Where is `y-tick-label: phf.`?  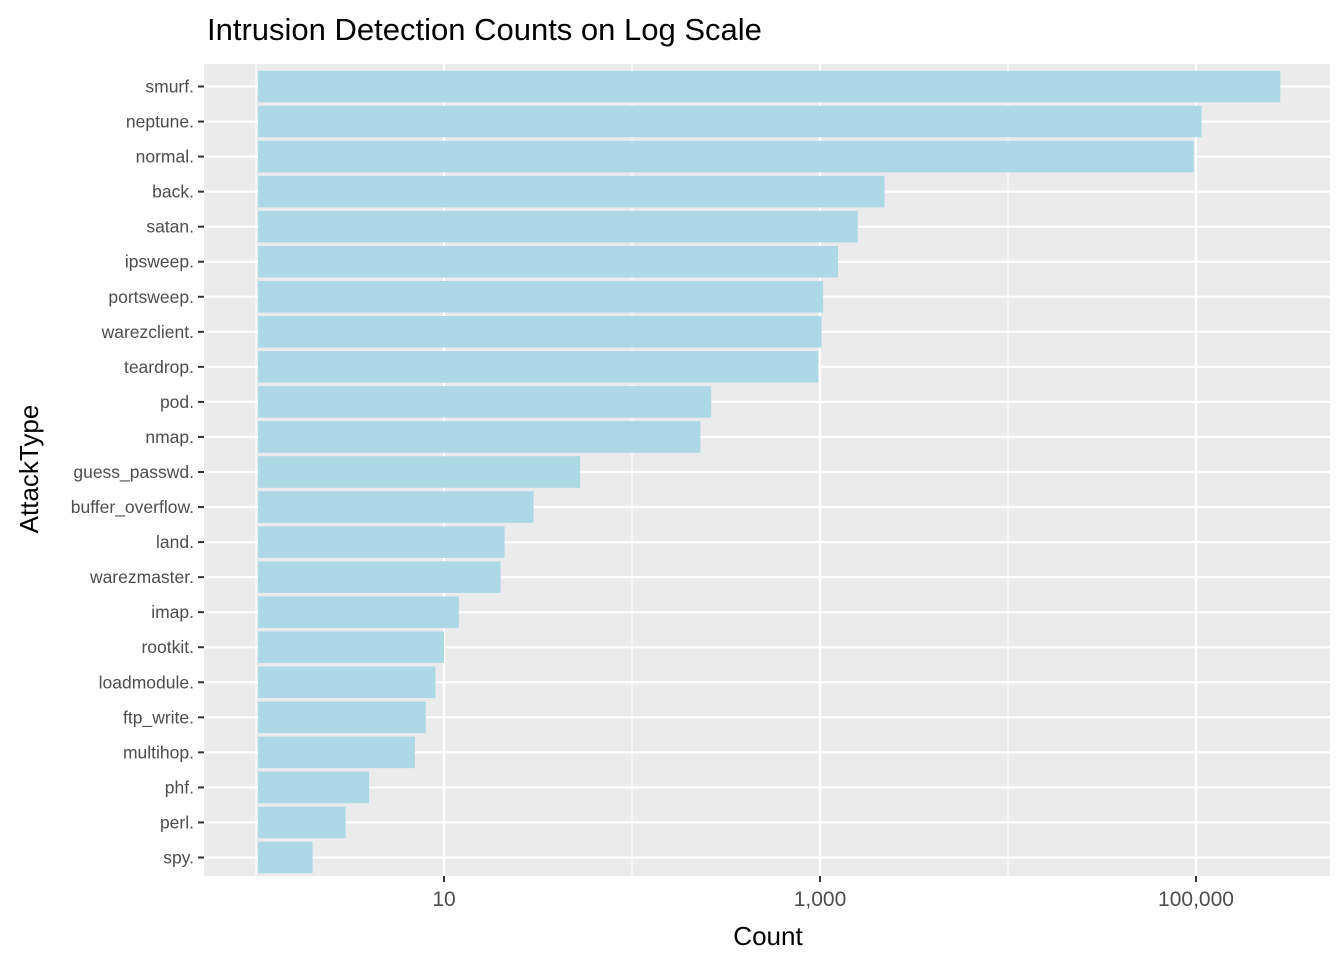 y-tick-label: phf. is located at coordinates (179, 787).